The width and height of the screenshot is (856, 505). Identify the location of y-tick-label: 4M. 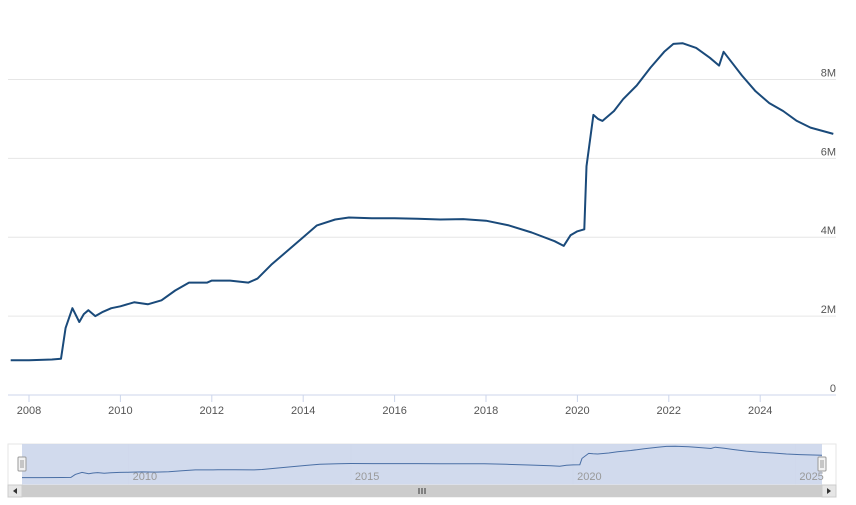
(828, 231).